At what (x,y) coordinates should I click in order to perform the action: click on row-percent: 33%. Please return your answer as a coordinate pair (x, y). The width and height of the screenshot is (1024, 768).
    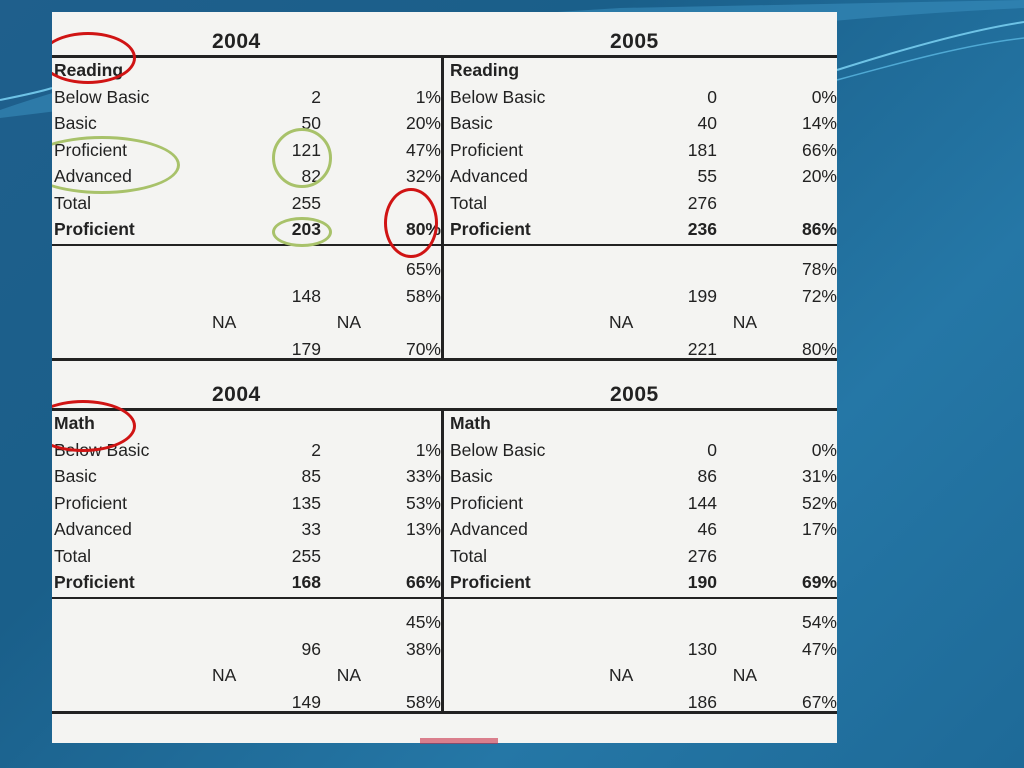
    Looking at the image, I should click on (423, 476).